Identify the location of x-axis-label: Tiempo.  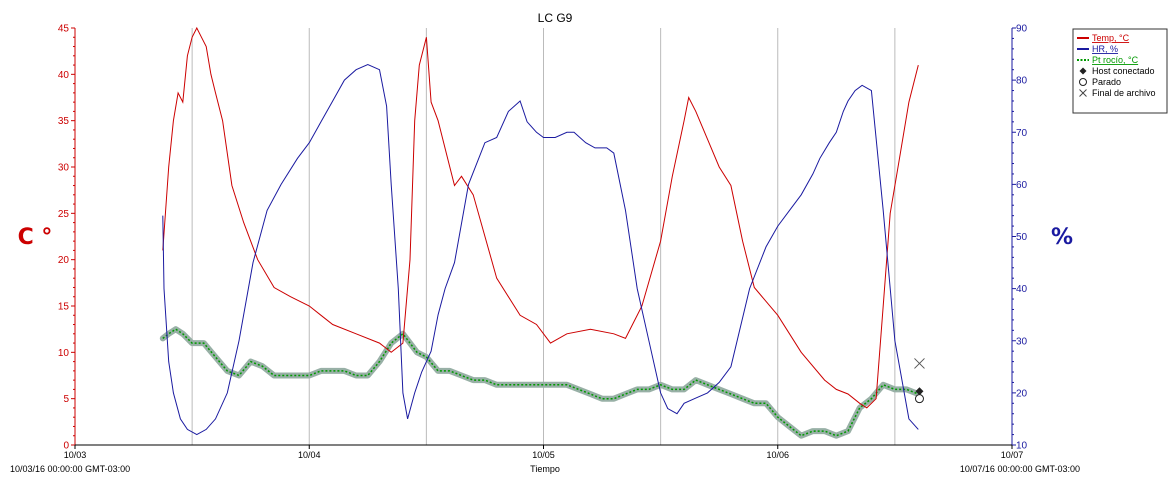
(545, 469).